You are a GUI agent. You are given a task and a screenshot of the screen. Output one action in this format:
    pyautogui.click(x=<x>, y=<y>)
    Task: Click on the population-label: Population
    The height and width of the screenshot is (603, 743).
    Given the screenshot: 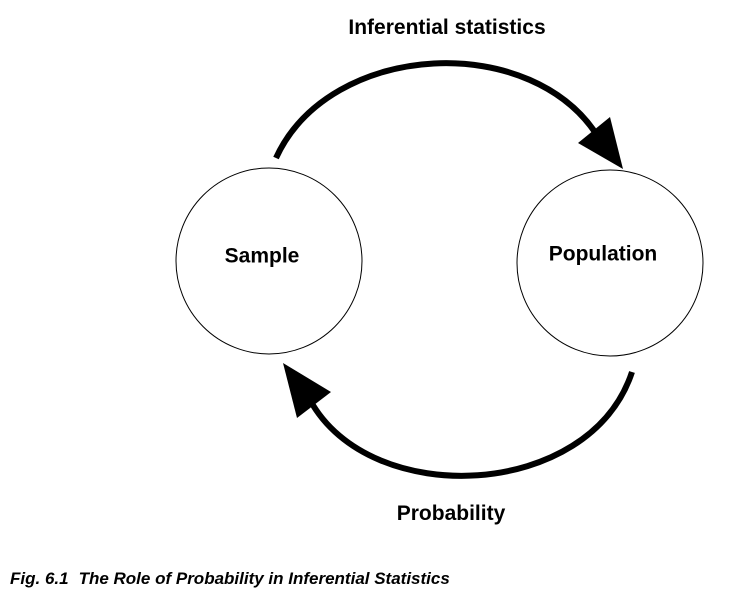 What is the action you would take?
    pyautogui.click(x=603, y=254)
    